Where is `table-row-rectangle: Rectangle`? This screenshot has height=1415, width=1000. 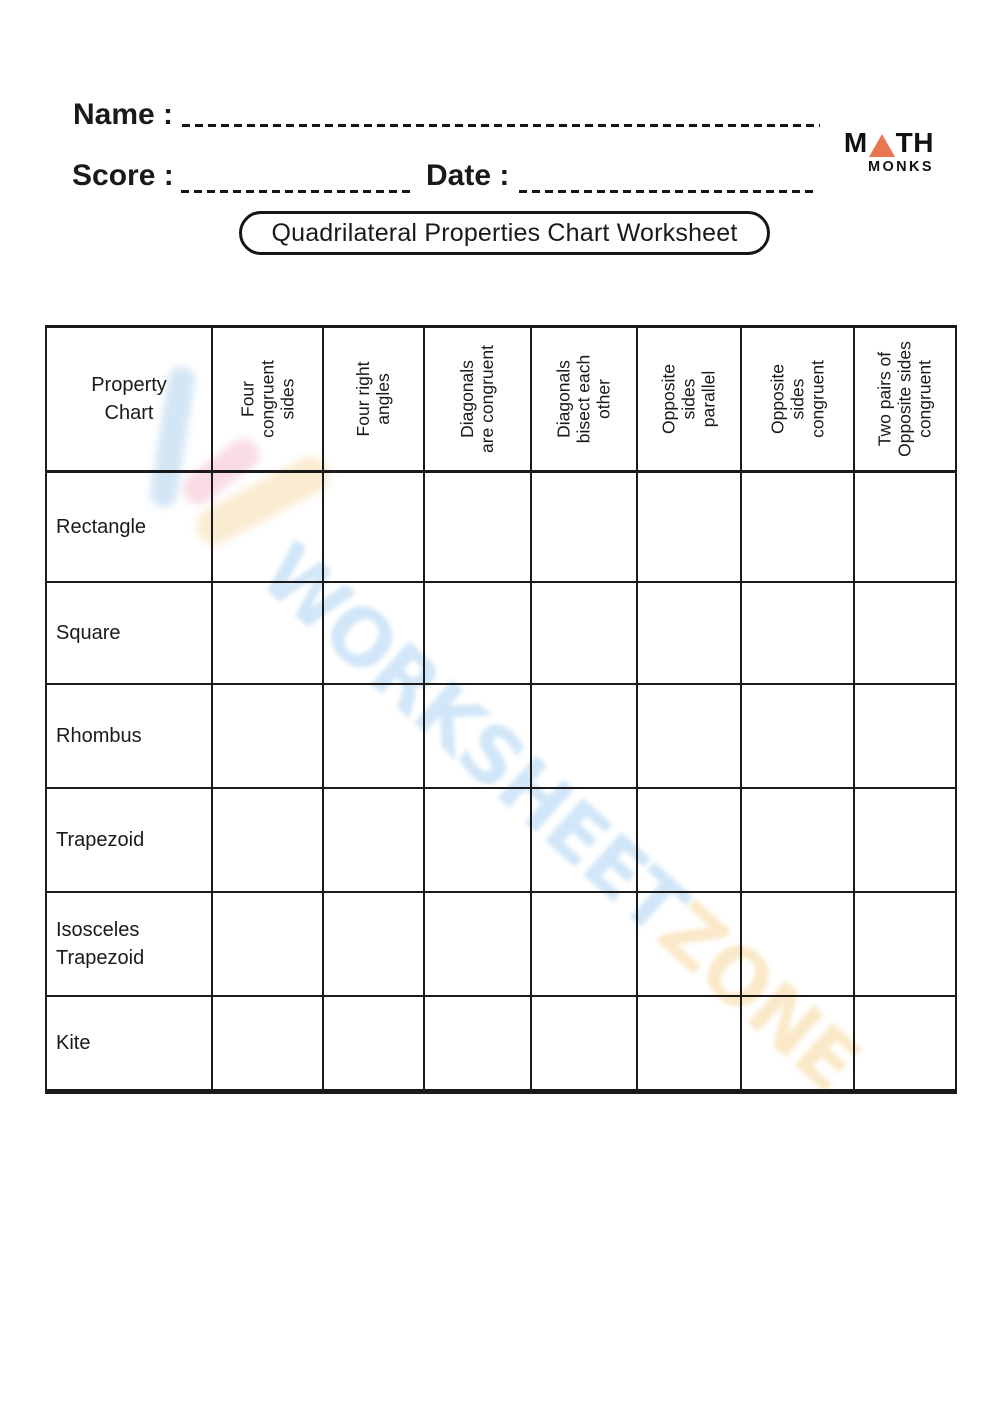
table-row-rectangle: Rectangle is located at coordinates (501, 526).